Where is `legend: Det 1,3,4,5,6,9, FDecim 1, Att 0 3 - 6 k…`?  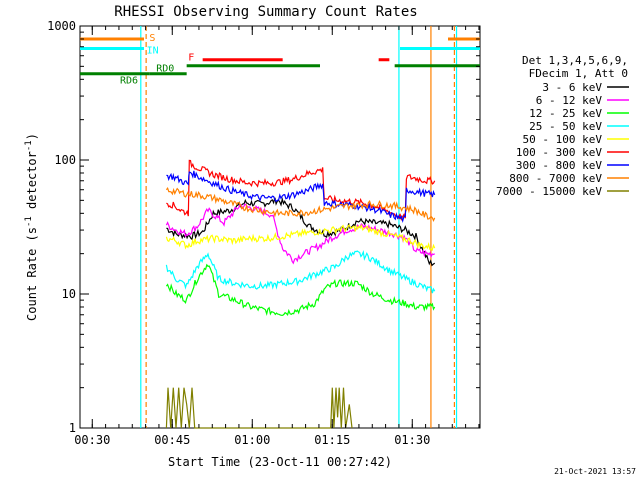 legend: Det 1,3,4,5,6,9, FDecim 1, Att 0 3 - 6 k… is located at coordinates (562, 126).